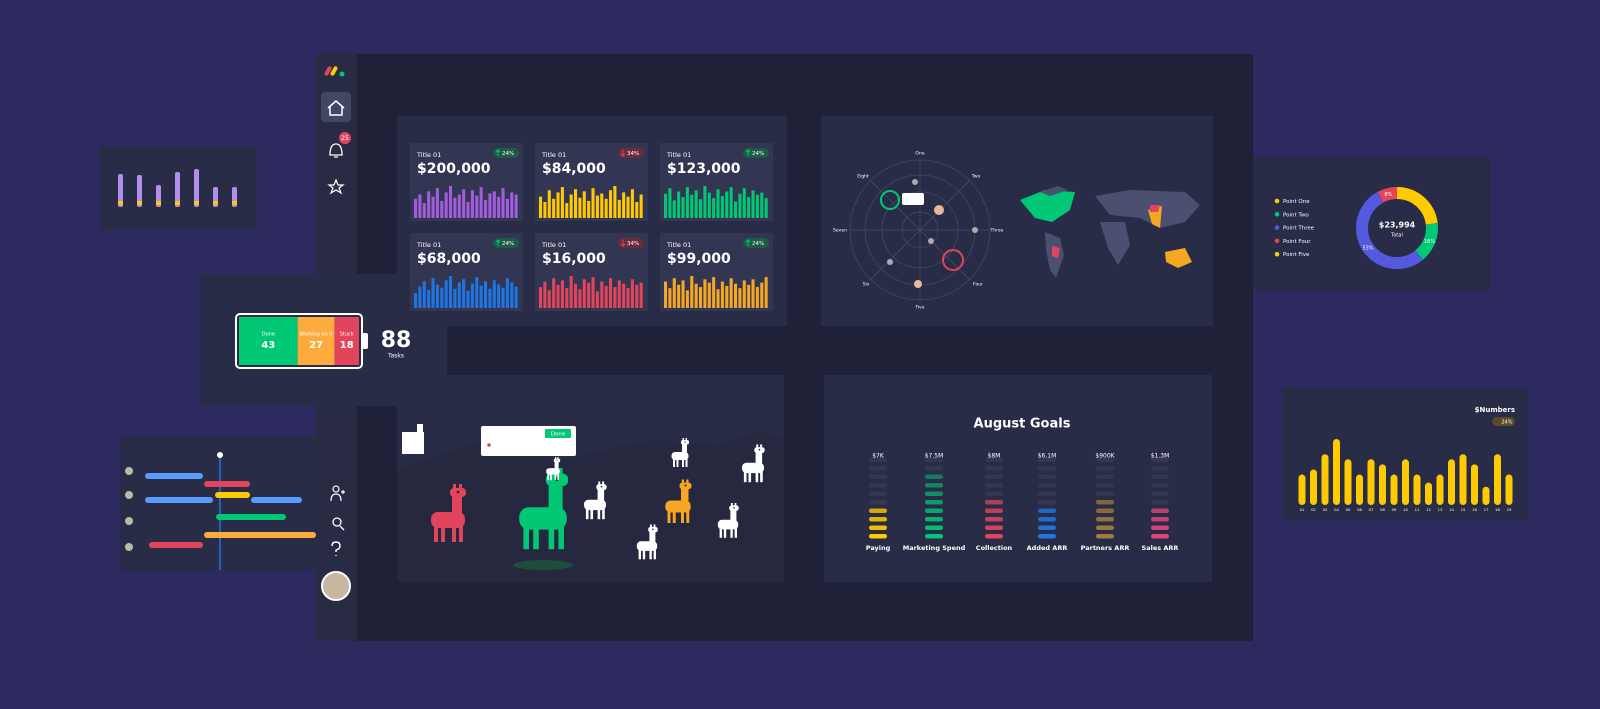 Image resolution: width=1600 pixels, height=709 pixels. What do you see at coordinates (1277, 227) in the screenshot?
I see `legend-dot` at bounding box center [1277, 227].